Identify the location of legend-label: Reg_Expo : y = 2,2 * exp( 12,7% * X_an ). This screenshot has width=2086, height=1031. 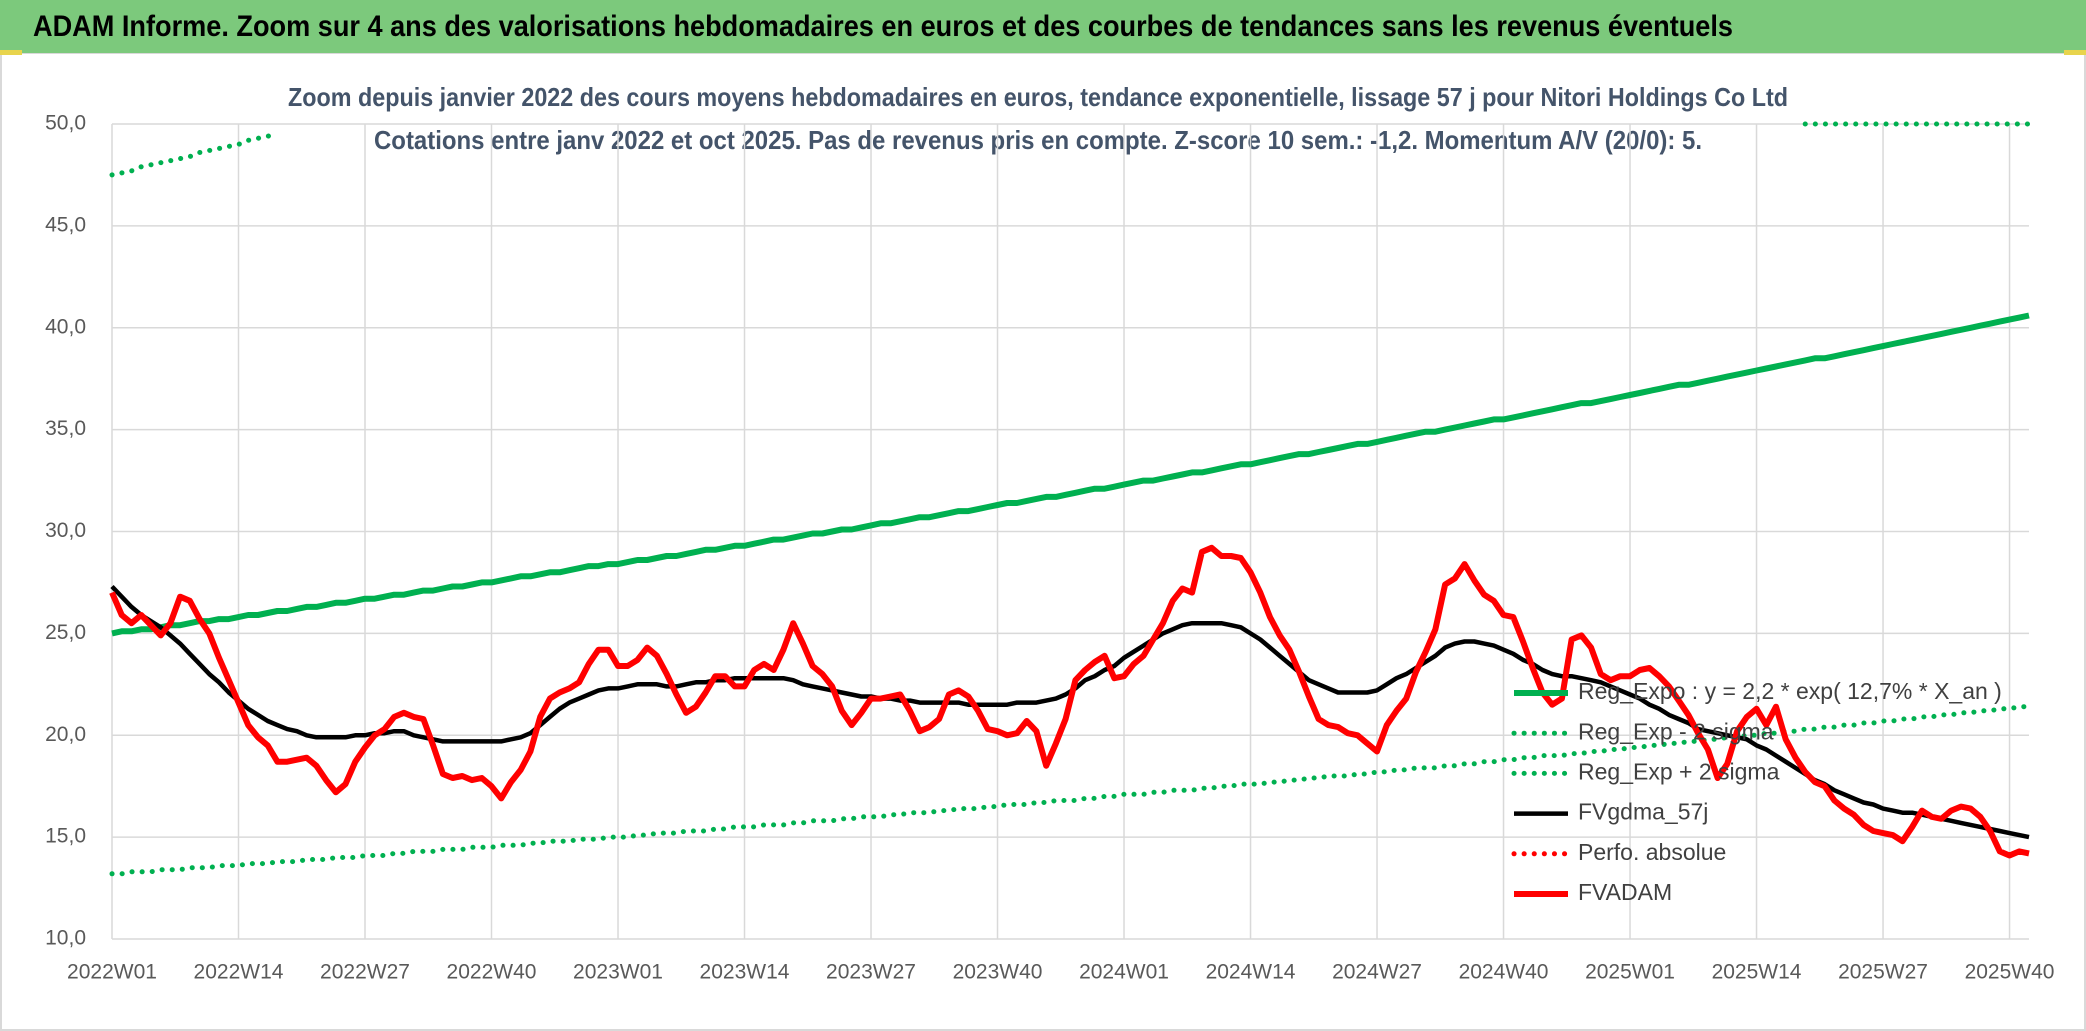
(1790, 691).